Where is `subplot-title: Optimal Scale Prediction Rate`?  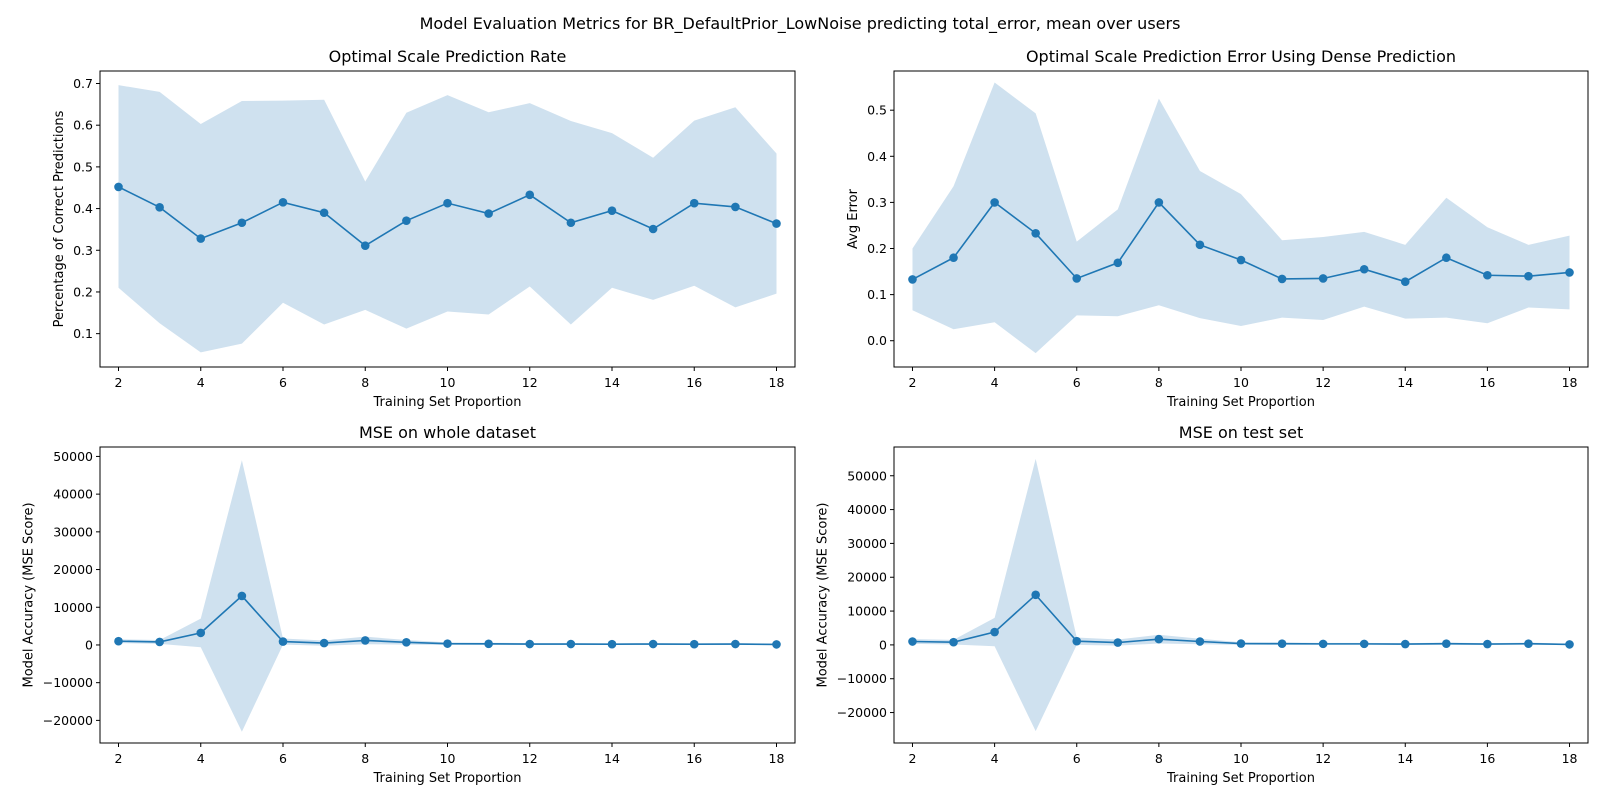
subplot-title: Optimal Scale Prediction Rate is located at coordinates (448, 56).